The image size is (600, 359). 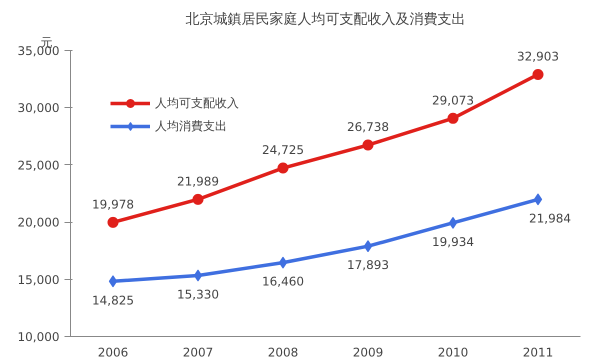 What do you see at coordinates (113, 352) in the screenshot?
I see `x-tick-label: 2006` at bounding box center [113, 352].